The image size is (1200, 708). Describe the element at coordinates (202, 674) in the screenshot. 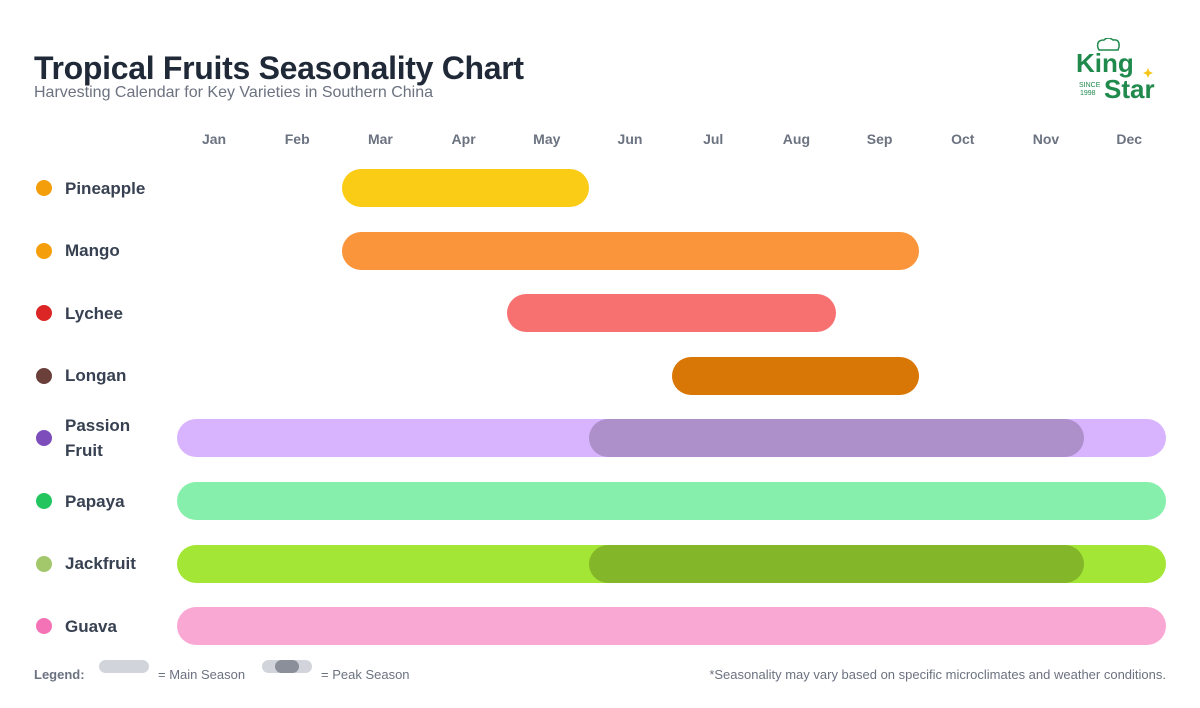

I see `legend-main-text: = Main Season` at that location.